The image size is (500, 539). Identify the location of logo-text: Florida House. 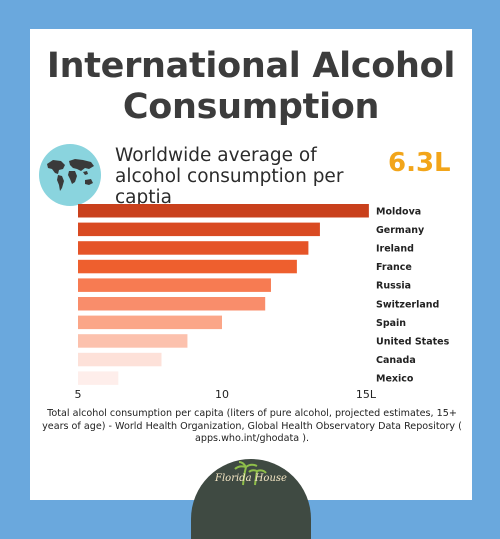
(251, 478).